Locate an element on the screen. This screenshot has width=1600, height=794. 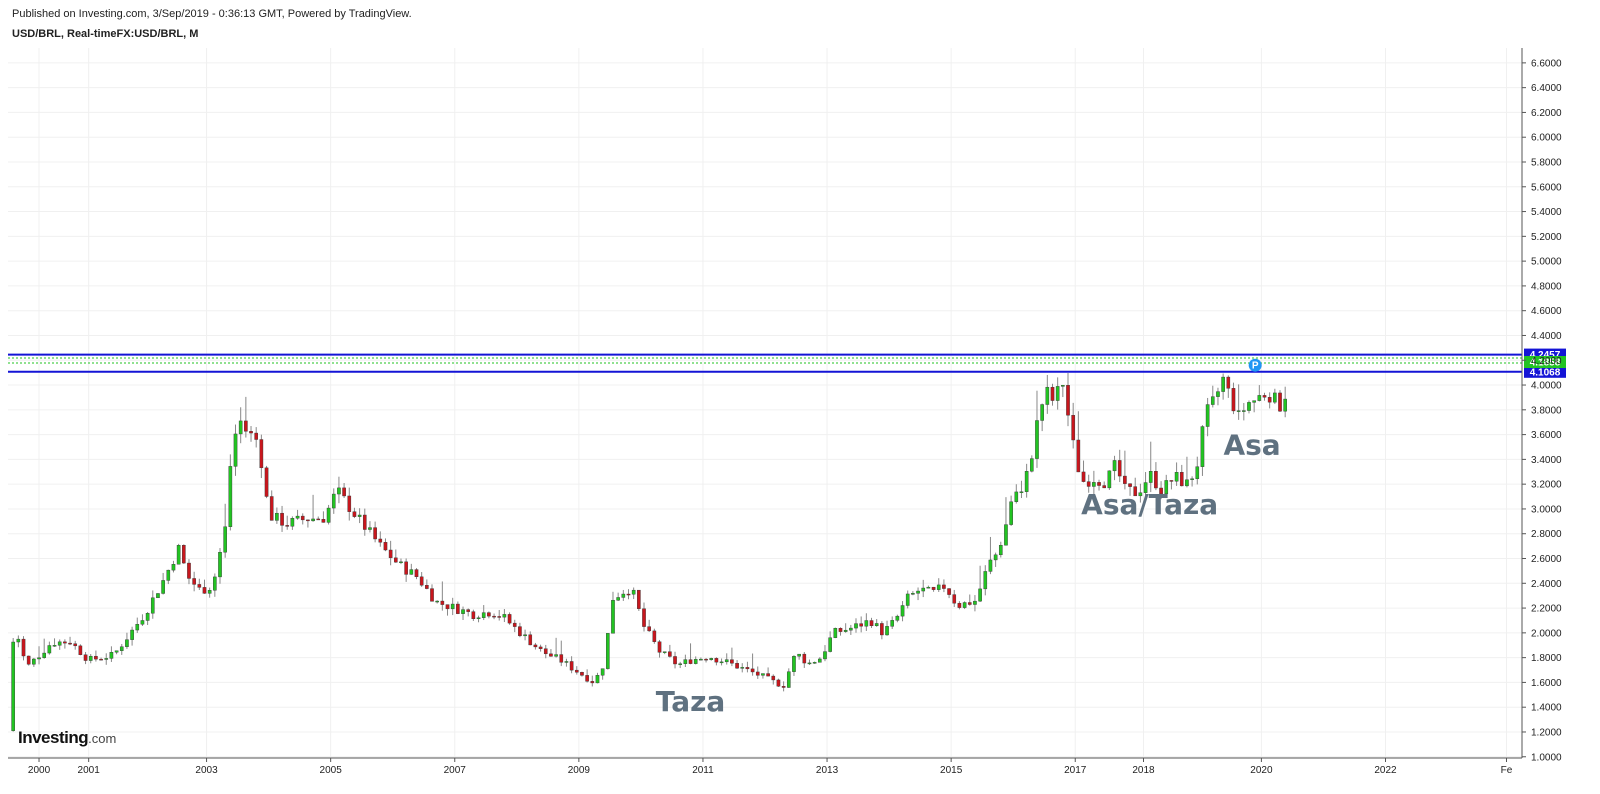
x-tick-label-2: 2003 is located at coordinates (206, 770).